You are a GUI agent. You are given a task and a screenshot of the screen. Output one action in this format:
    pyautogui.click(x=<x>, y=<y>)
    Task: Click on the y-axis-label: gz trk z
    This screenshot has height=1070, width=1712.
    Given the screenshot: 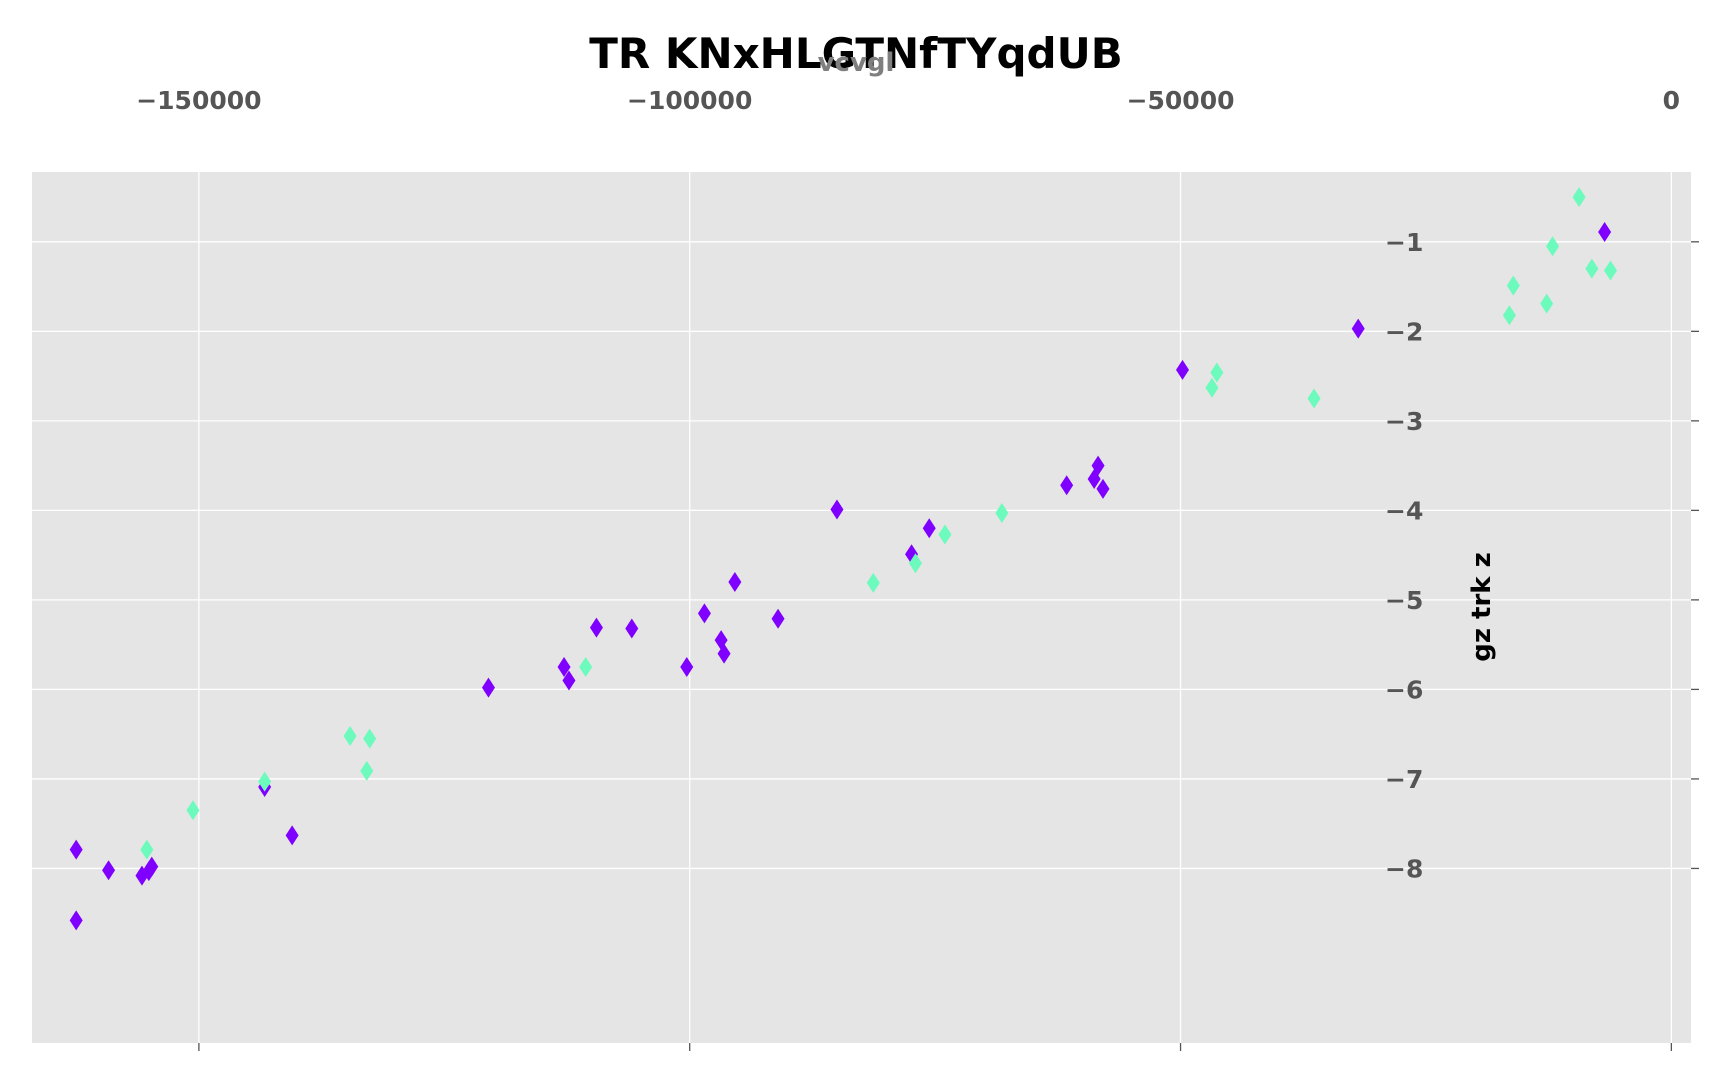 What is the action you would take?
    pyautogui.click(x=1482, y=607)
    